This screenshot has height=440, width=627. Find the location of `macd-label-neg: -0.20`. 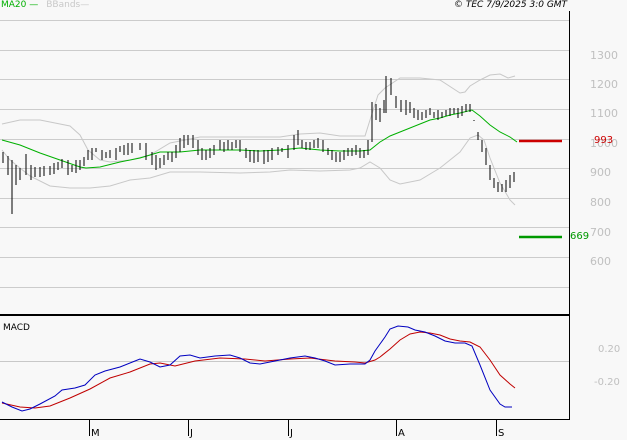

macd-label-neg: -0.20 is located at coordinates (607, 382).